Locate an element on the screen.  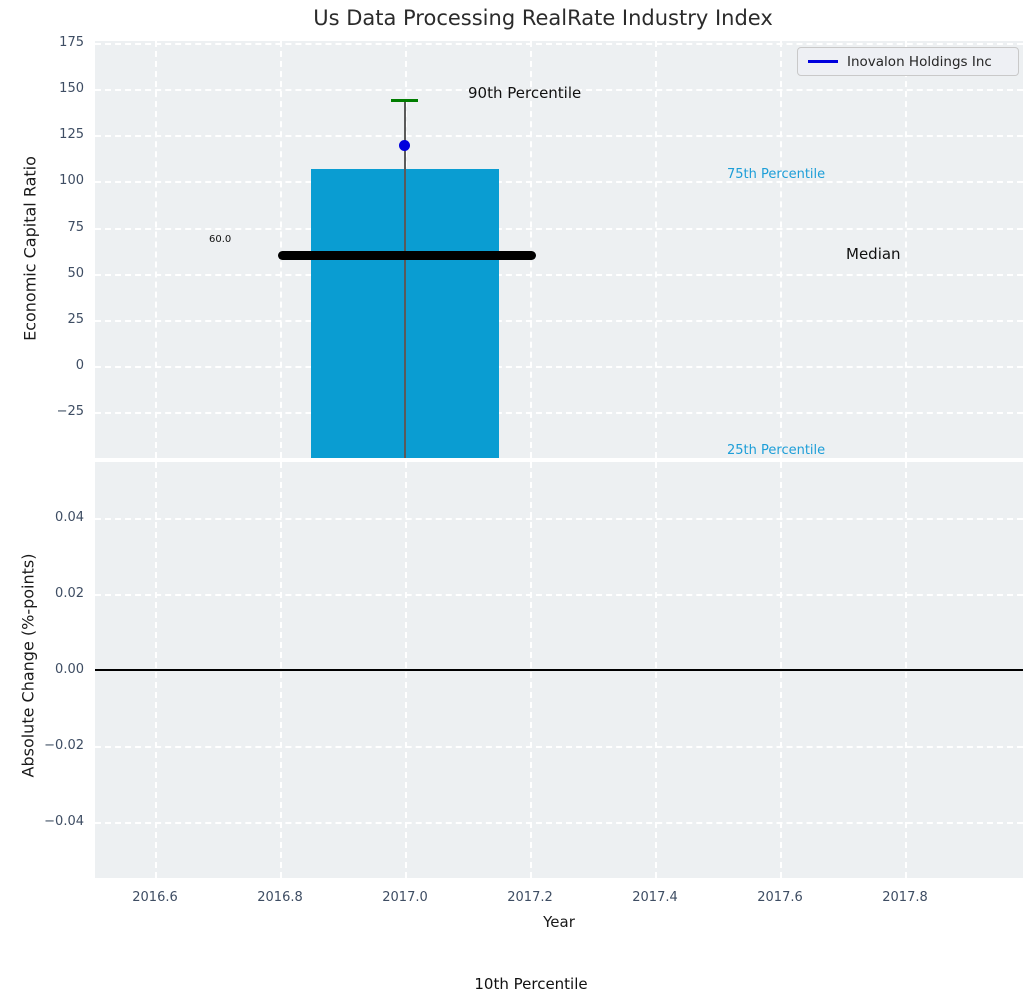
xtick-label: 2017.4 is located at coordinates (655, 897).